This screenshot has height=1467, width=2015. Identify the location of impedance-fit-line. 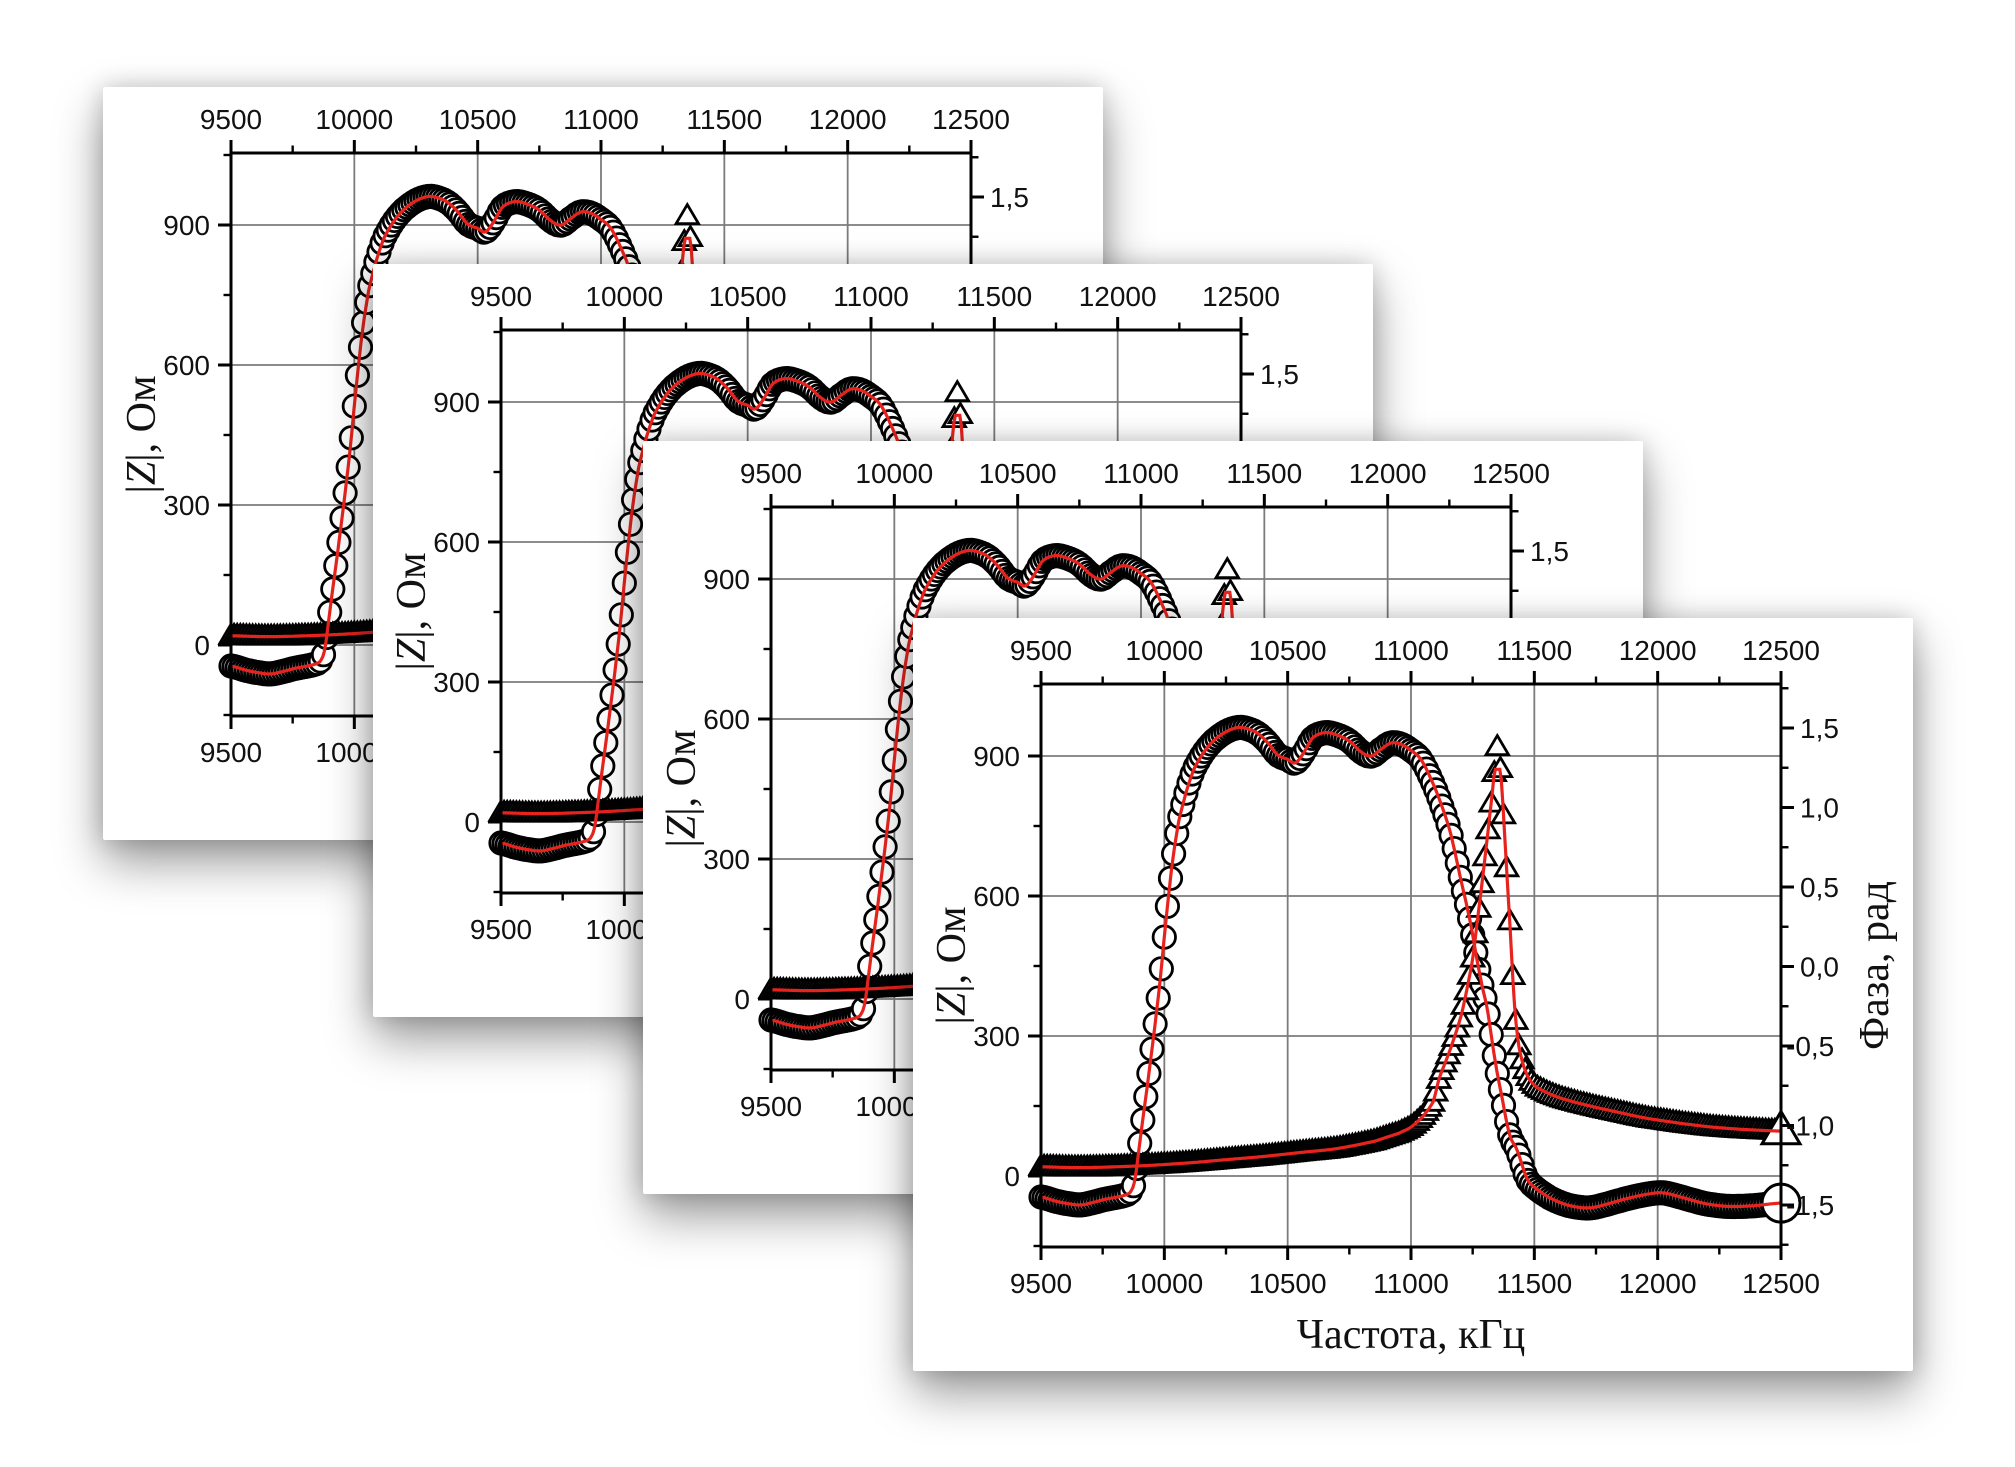
(1410, 967).